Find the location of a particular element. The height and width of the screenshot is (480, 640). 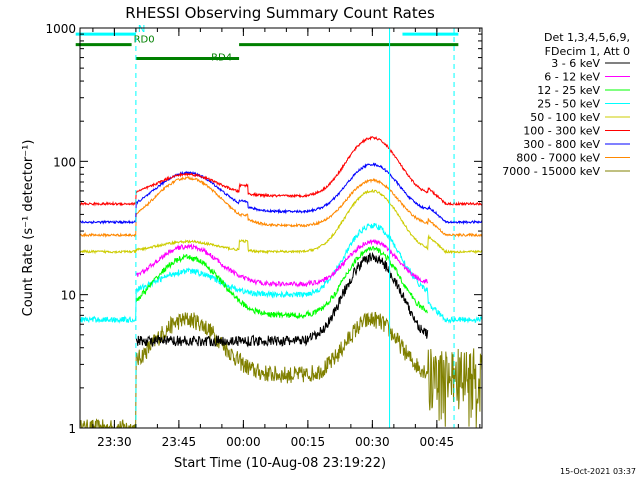

flag-rd4-label: RD4 is located at coordinates (221, 58).